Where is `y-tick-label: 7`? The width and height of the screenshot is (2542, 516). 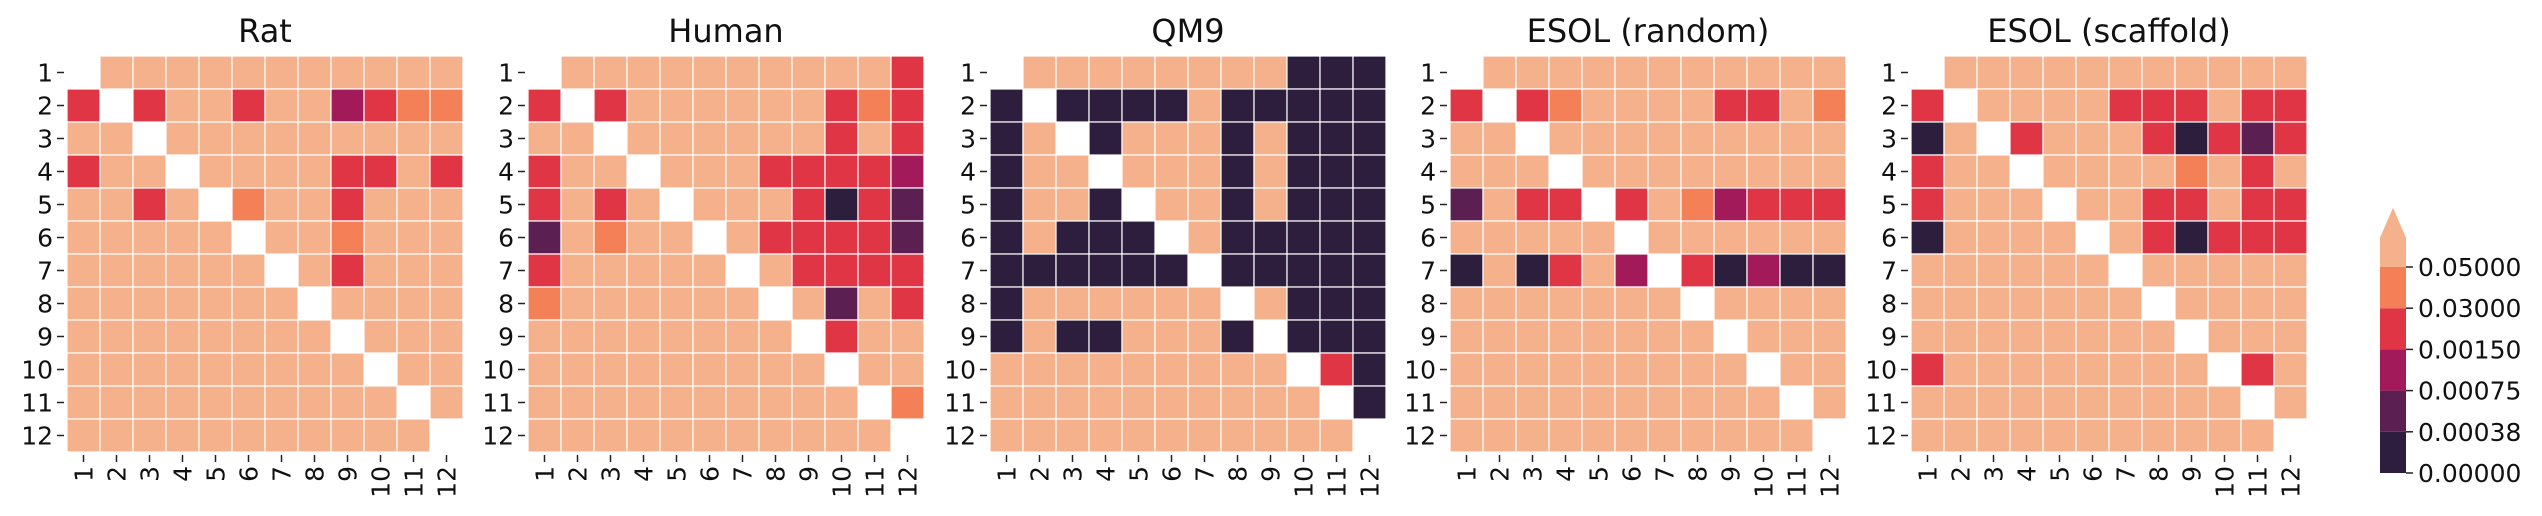 y-tick-label: 7 is located at coordinates (1889, 271).